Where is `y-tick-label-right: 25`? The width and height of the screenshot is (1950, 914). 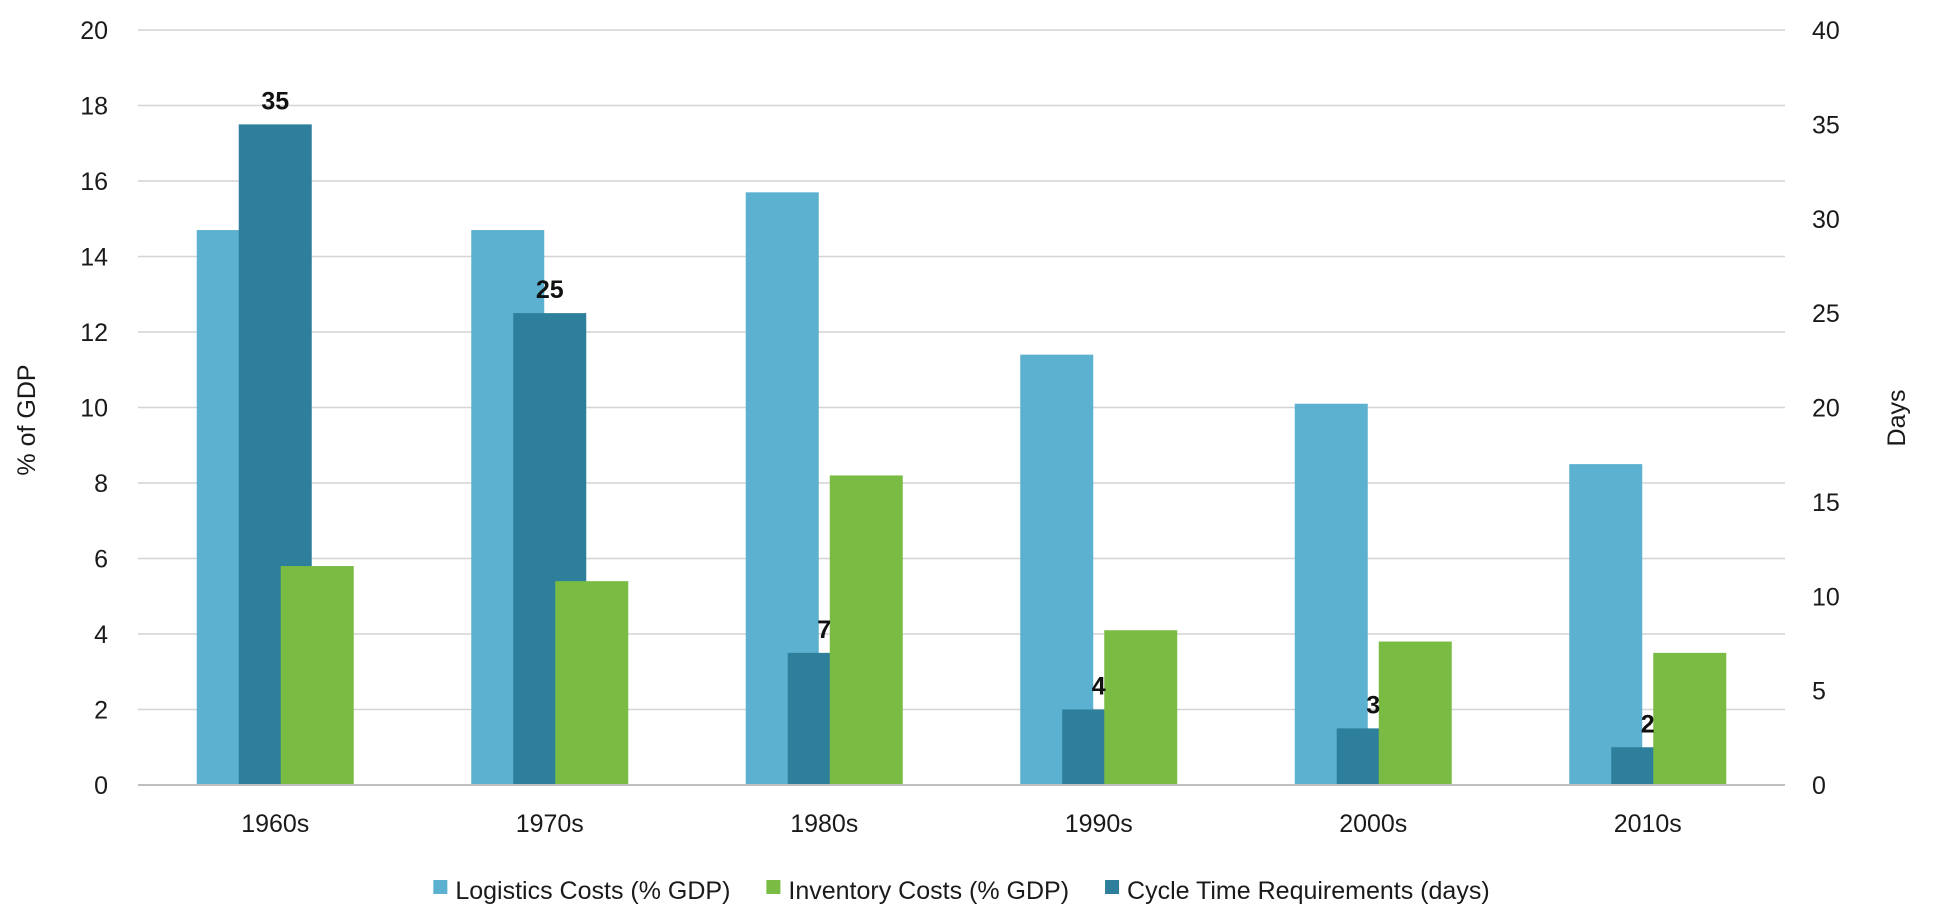 y-tick-label-right: 25 is located at coordinates (1826, 314).